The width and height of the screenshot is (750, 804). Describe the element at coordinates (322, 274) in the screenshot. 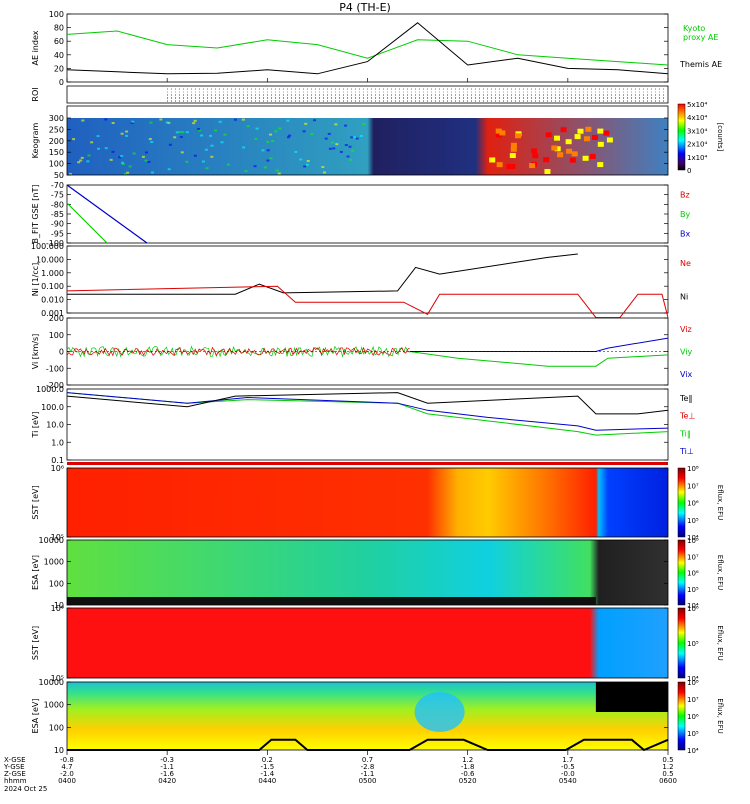

I see `density-ni-line` at that location.